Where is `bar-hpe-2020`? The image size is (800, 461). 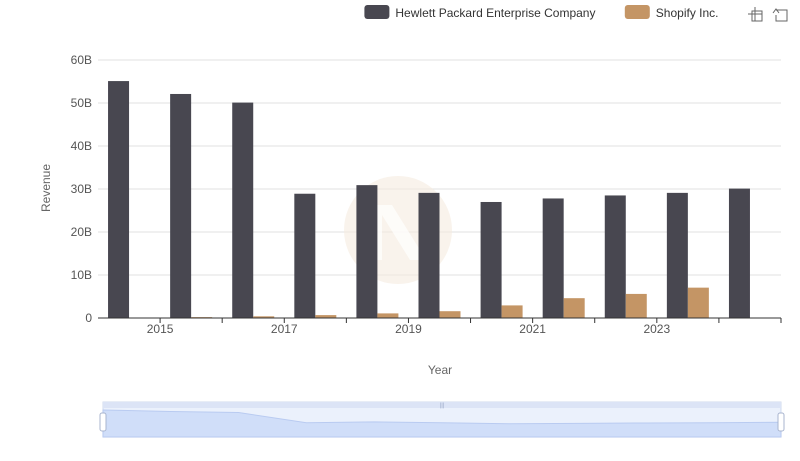 bar-hpe-2020 is located at coordinates (491, 259).